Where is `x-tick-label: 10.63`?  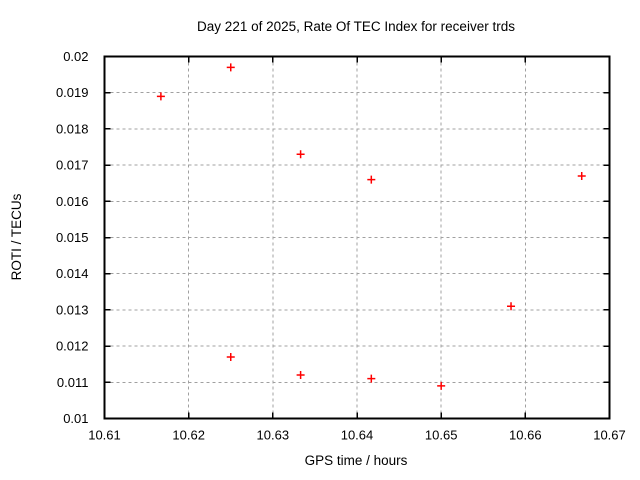
x-tick-label: 10.63 is located at coordinates (273, 435).